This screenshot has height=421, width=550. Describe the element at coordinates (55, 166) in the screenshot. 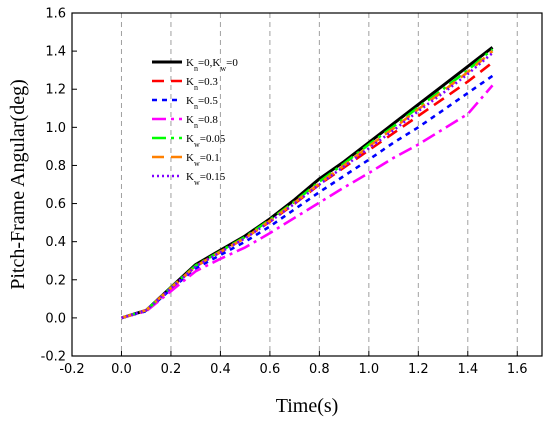

I see `y-tick-label: 0.8` at that location.